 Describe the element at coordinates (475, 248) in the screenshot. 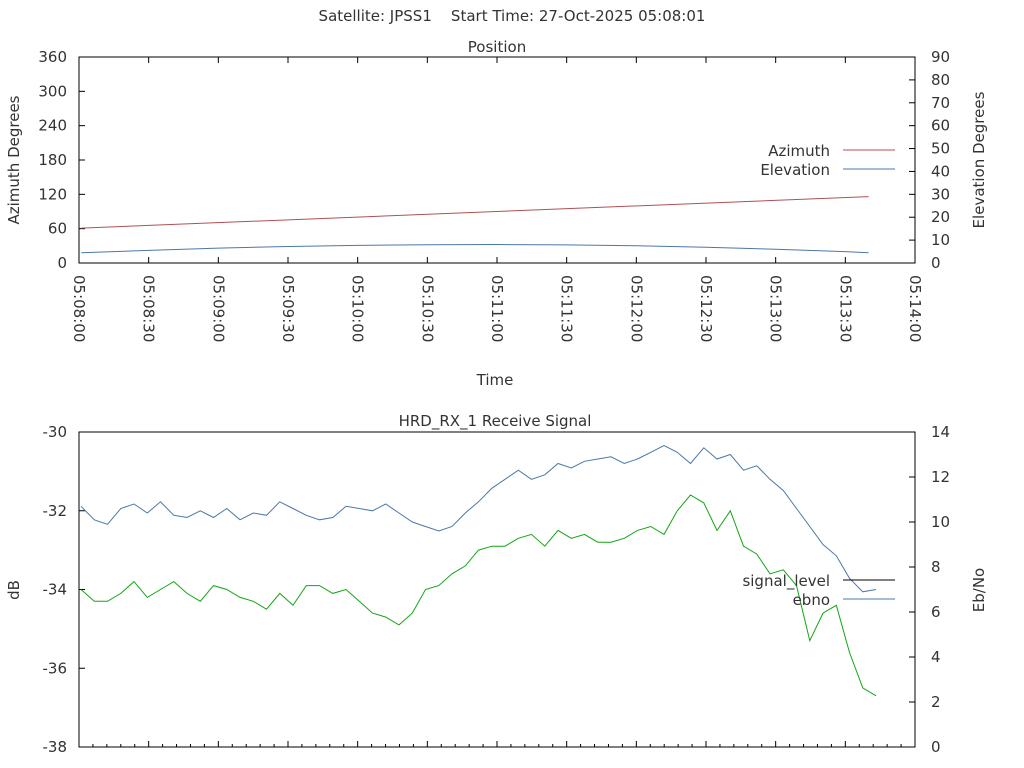

I see `series-line-elevation` at that location.